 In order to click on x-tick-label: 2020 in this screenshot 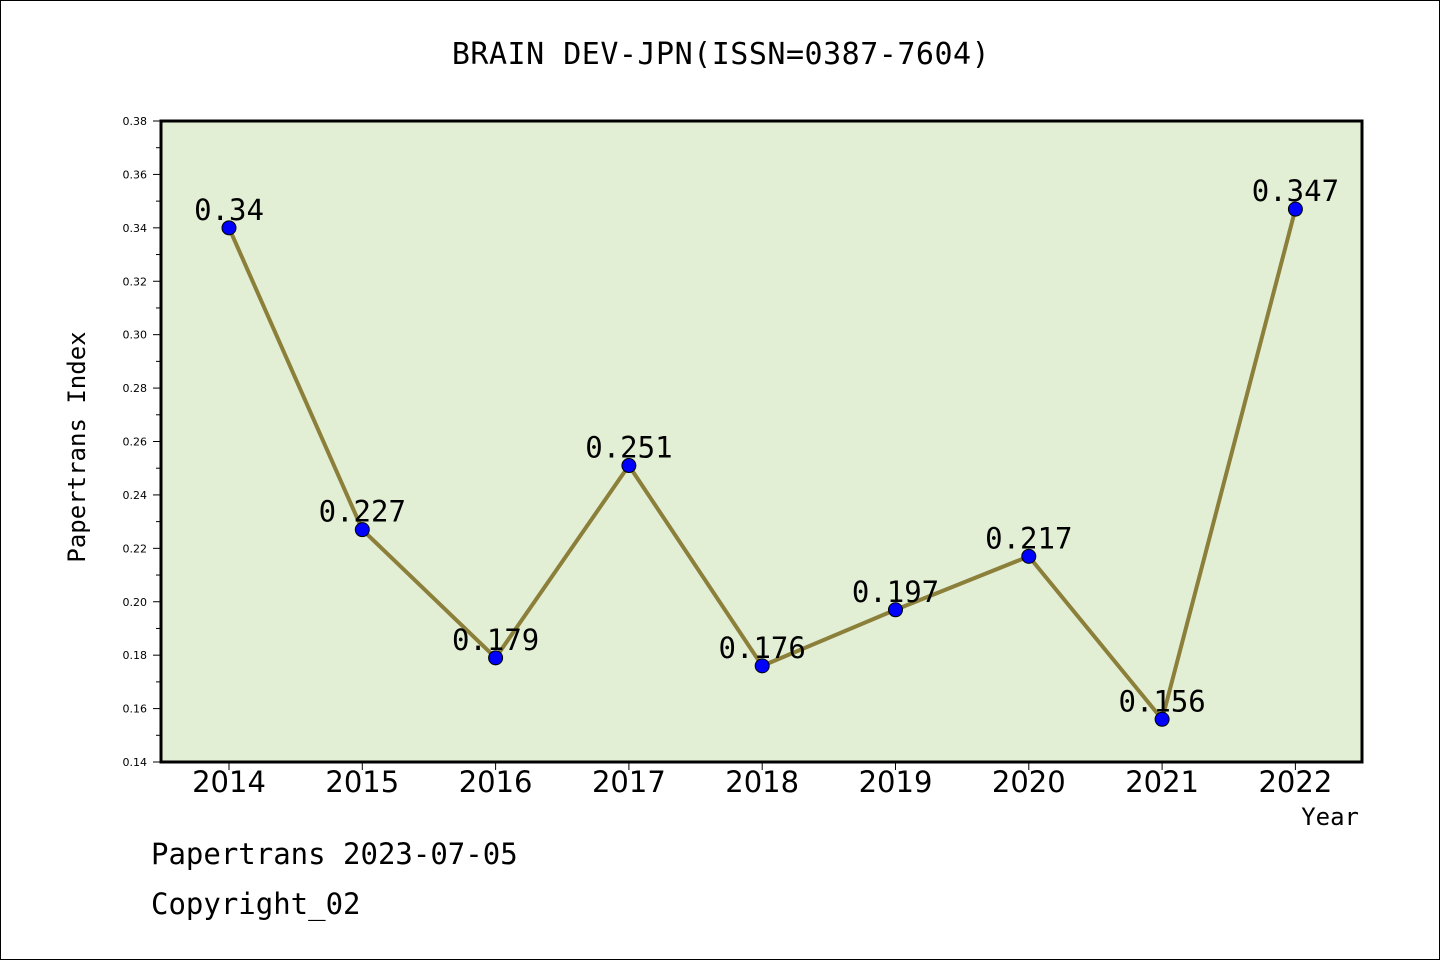, I will do `click(1029, 782)`.